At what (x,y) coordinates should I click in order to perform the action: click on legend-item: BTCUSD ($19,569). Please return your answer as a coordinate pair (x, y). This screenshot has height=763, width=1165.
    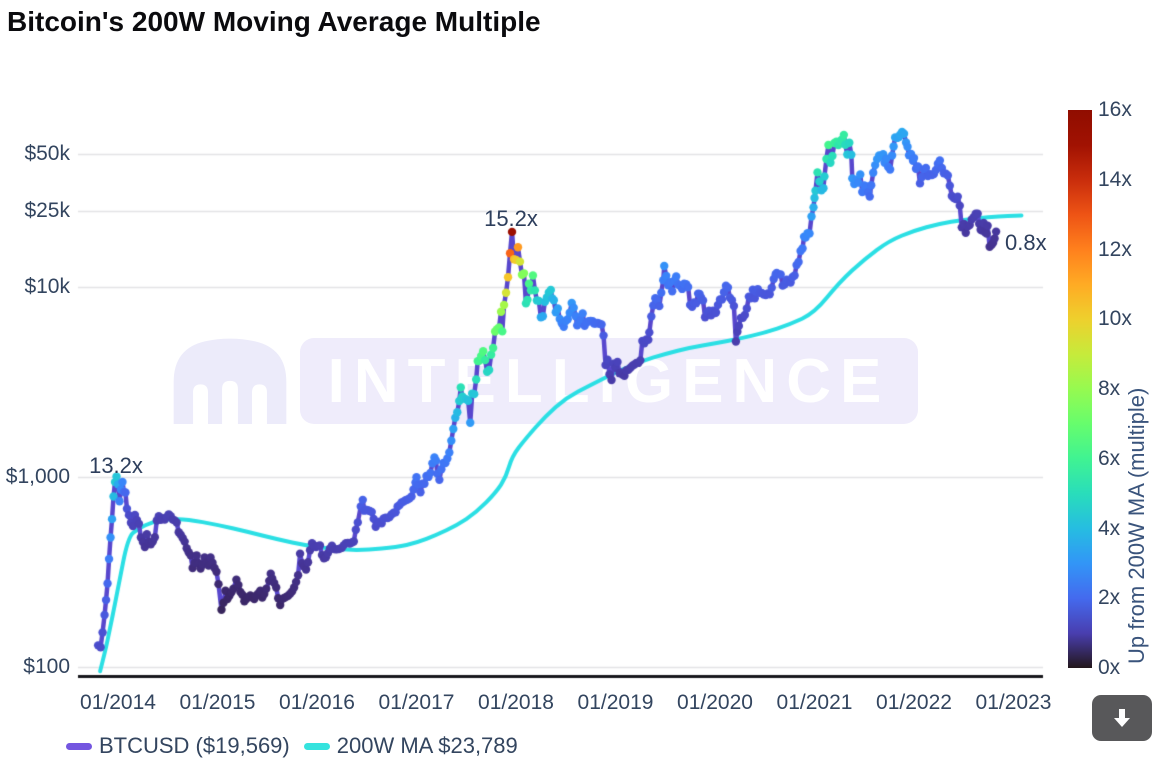
    Looking at the image, I should click on (178, 746).